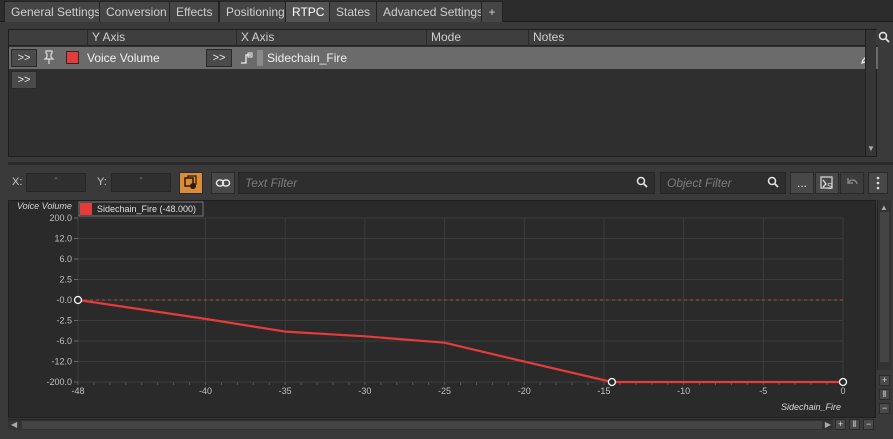 This screenshot has height=439, width=893. I want to click on y-tick-label: -200.0, so click(59, 382).